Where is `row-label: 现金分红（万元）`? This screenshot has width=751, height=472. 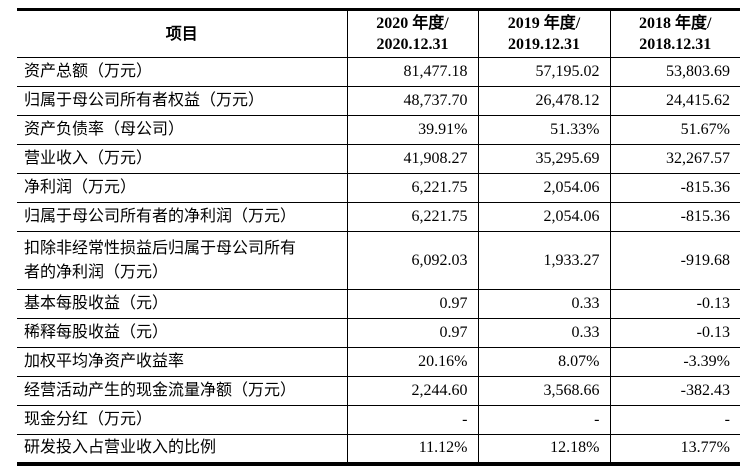
row-label: 现金分红（万元） is located at coordinates (182, 420).